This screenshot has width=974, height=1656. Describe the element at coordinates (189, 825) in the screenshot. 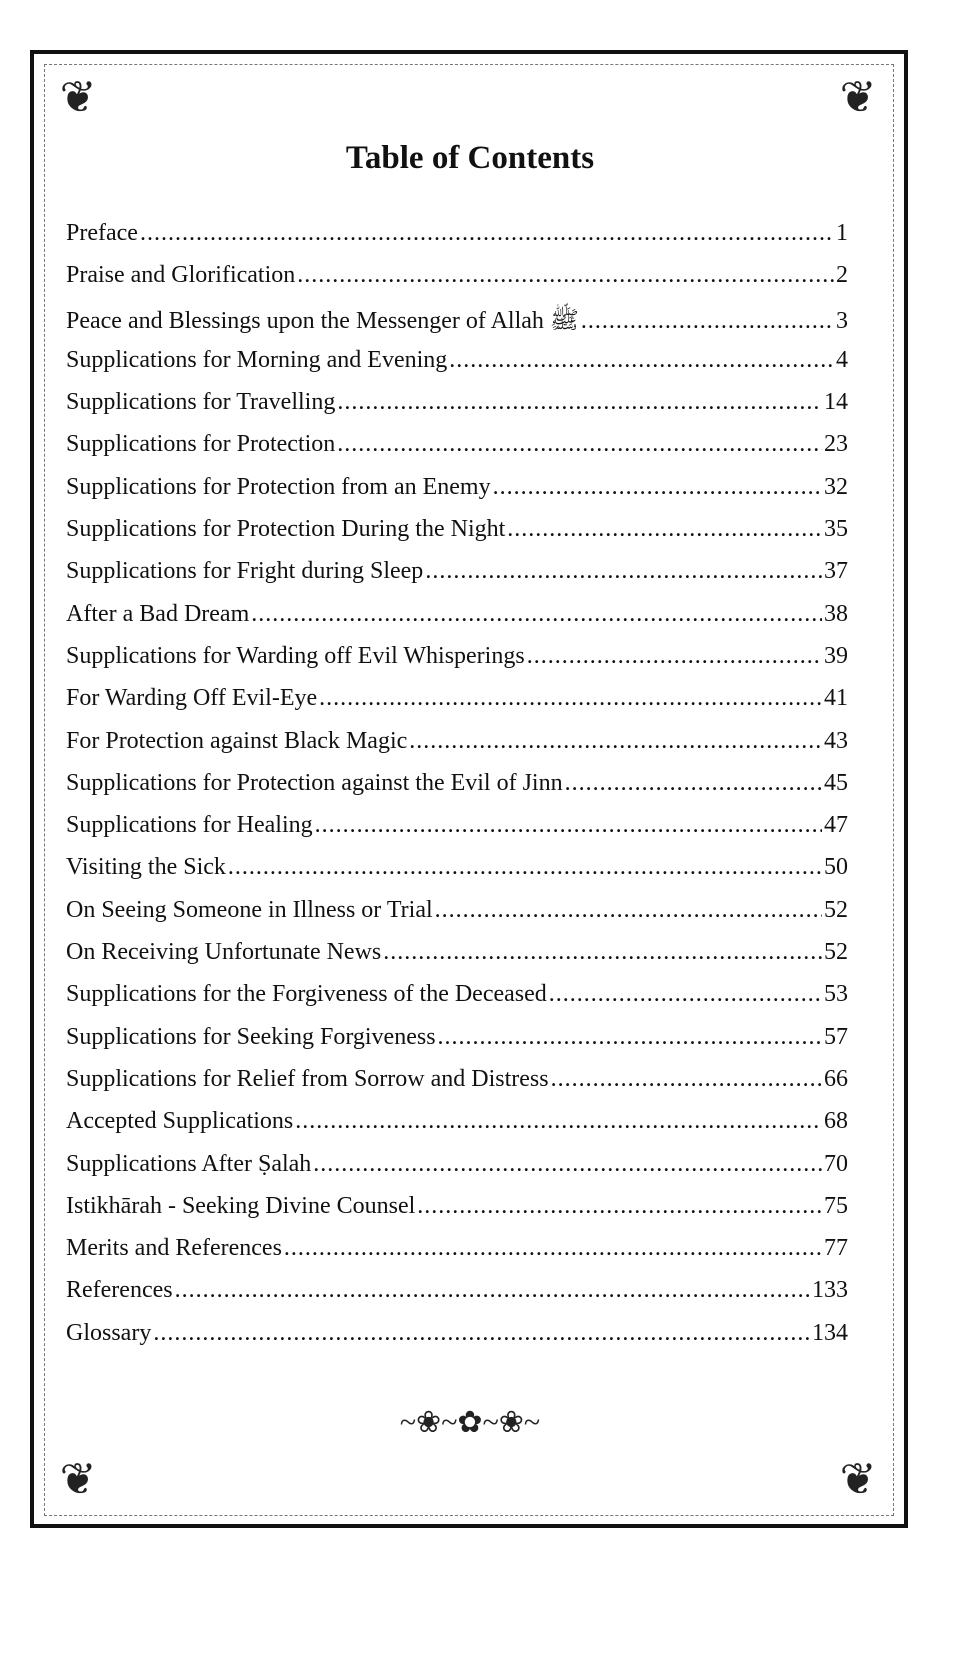

I see `toc-entry-label: Supplications for Healing` at that location.